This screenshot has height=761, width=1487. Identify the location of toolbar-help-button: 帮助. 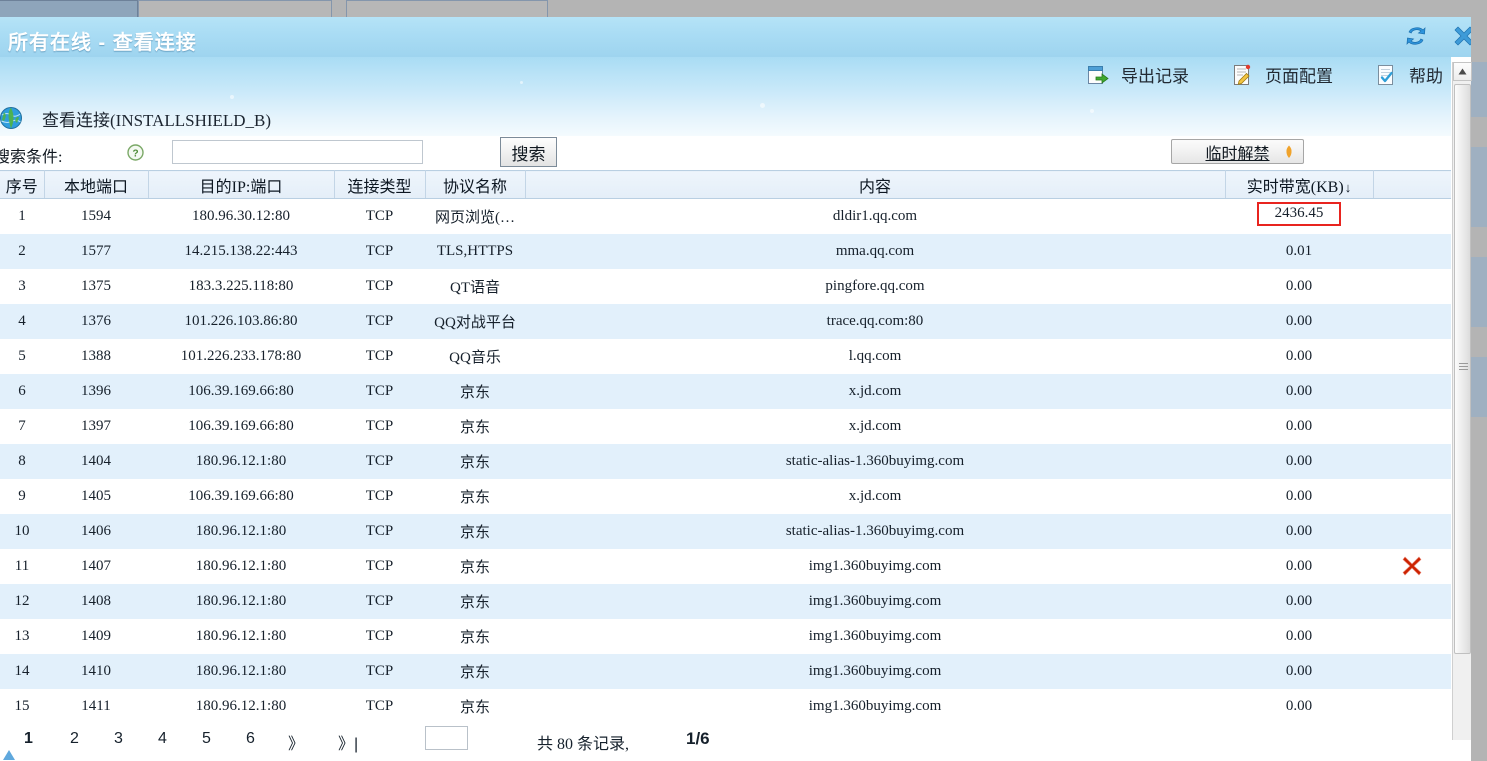
(1409, 74).